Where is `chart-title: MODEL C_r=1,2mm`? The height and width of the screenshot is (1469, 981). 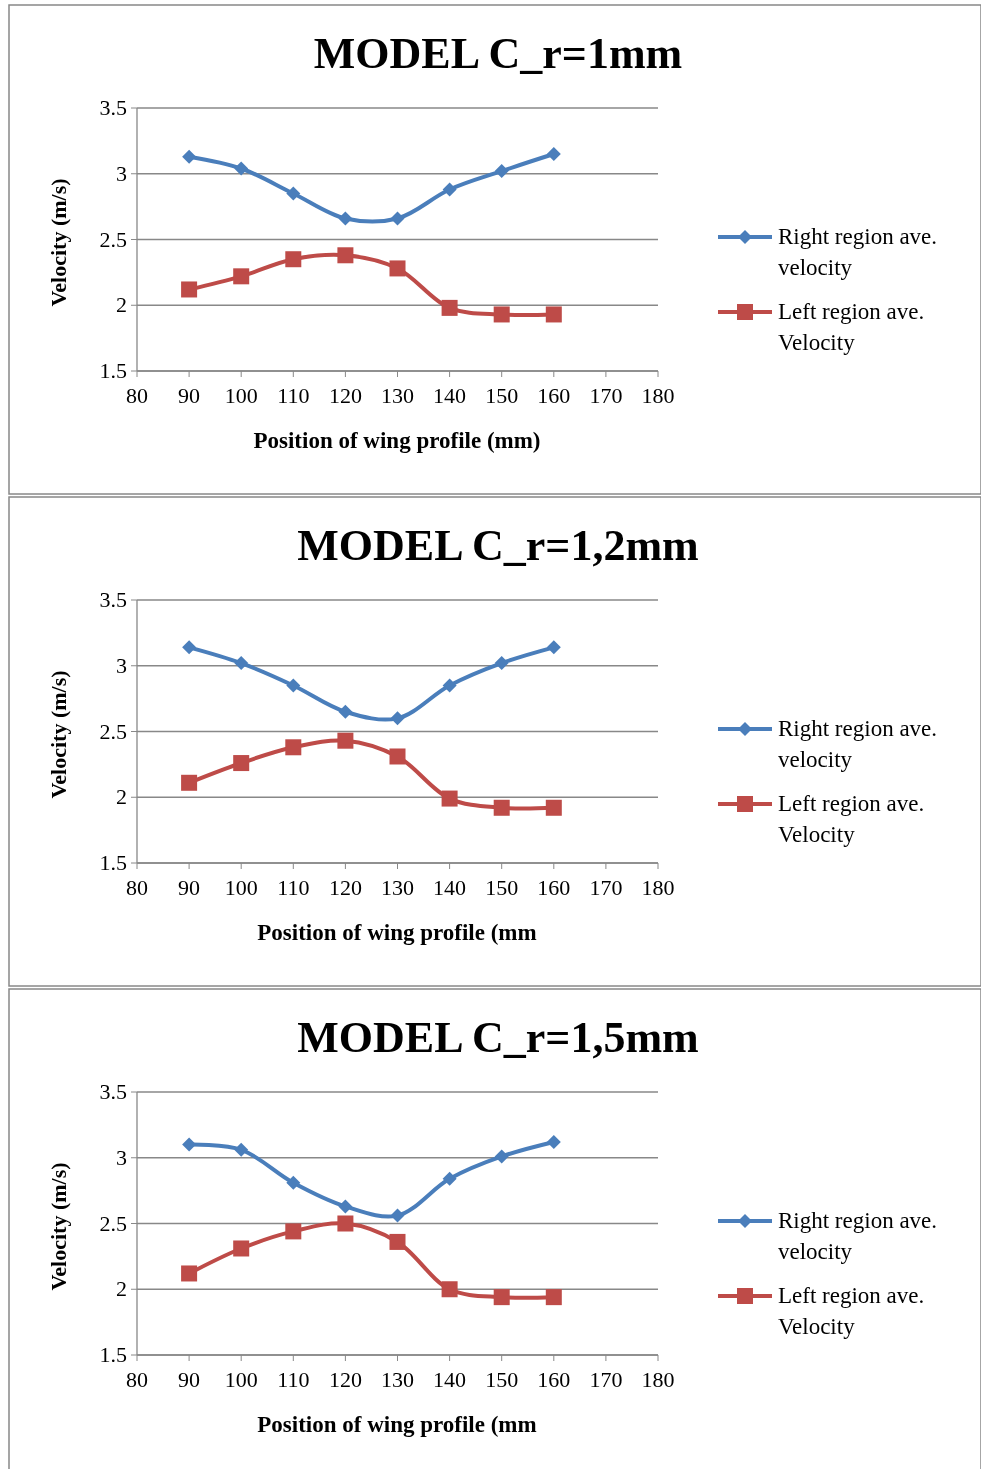
chart-title: MODEL C_r=1,2mm is located at coordinates (498, 545).